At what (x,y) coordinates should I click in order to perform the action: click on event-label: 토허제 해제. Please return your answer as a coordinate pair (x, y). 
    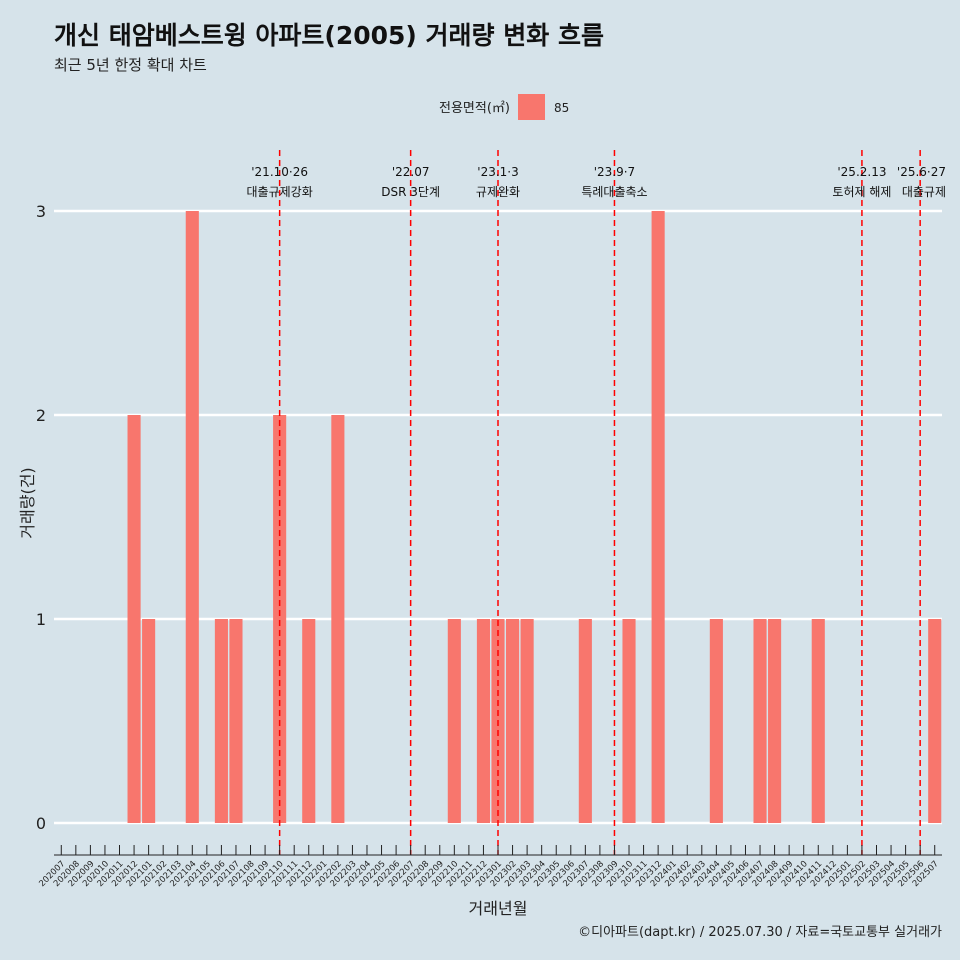
    Looking at the image, I should click on (861, 192).